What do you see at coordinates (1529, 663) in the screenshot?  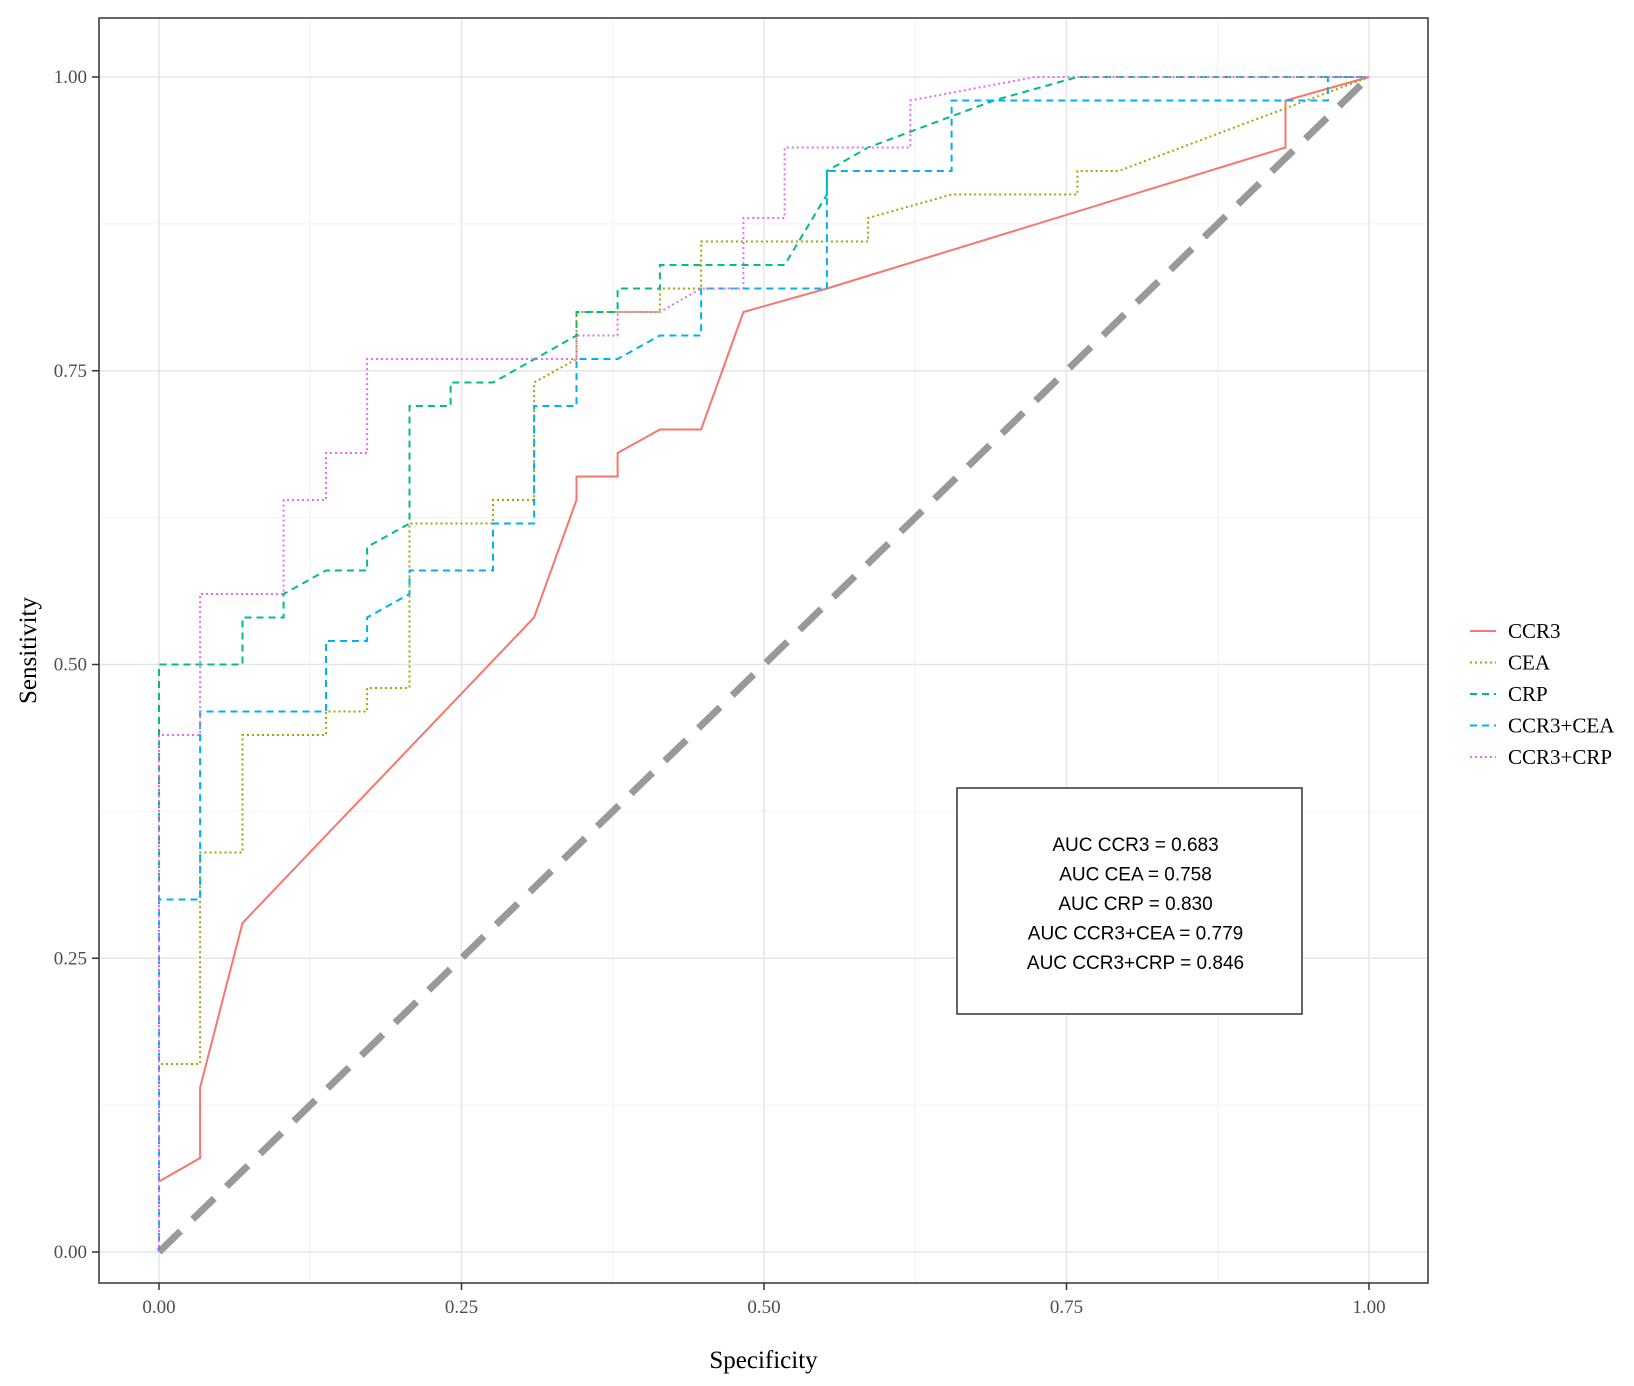 I see `legend-label: CEA` at bounding box center [1529, 663].